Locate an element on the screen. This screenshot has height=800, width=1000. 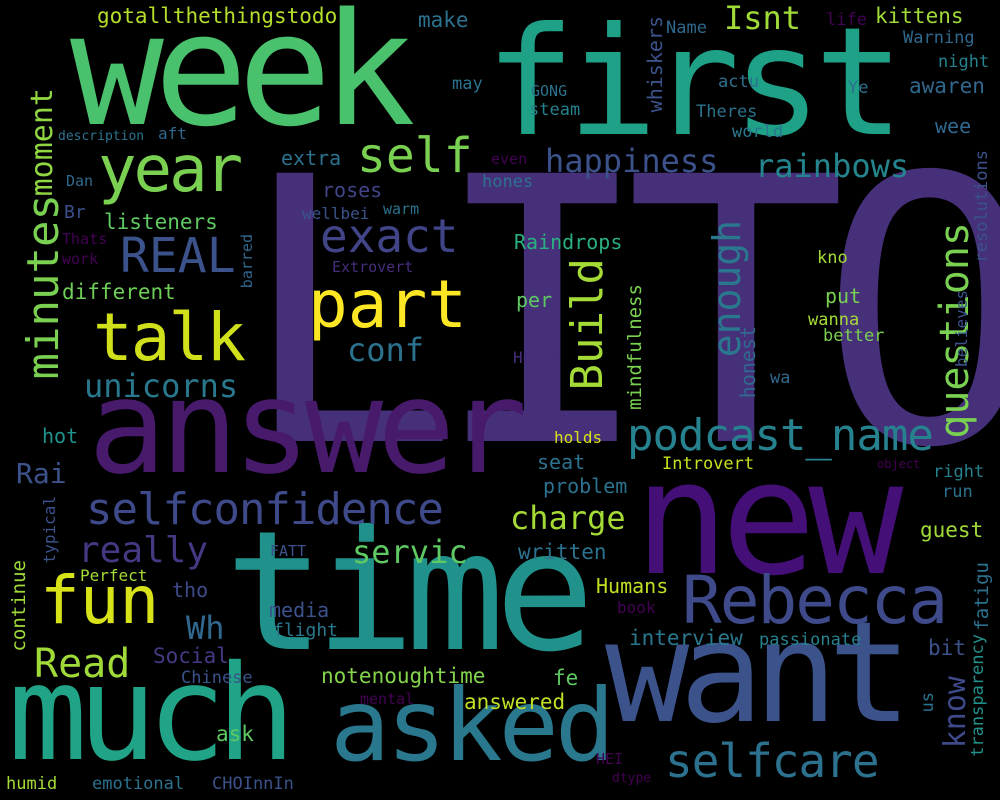
word-time: time is located at coordinates (410, 592).